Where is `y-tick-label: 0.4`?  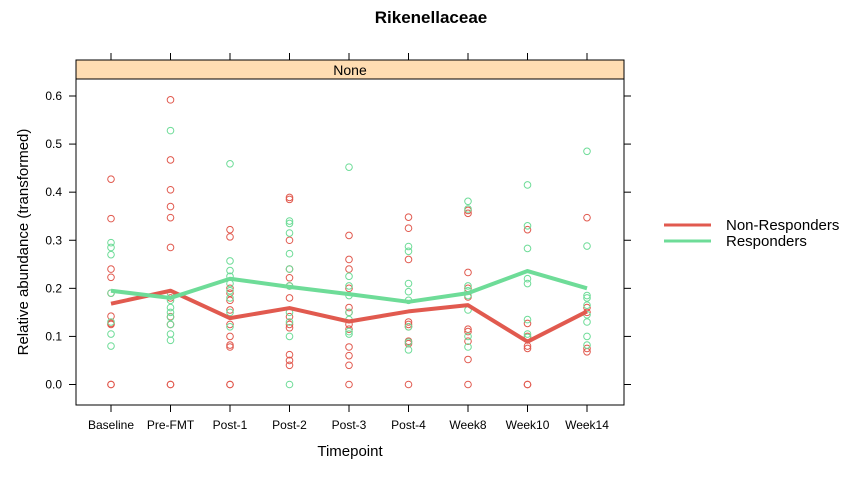
y-tick-label: 0.4 is located at coordinates (53, 192).